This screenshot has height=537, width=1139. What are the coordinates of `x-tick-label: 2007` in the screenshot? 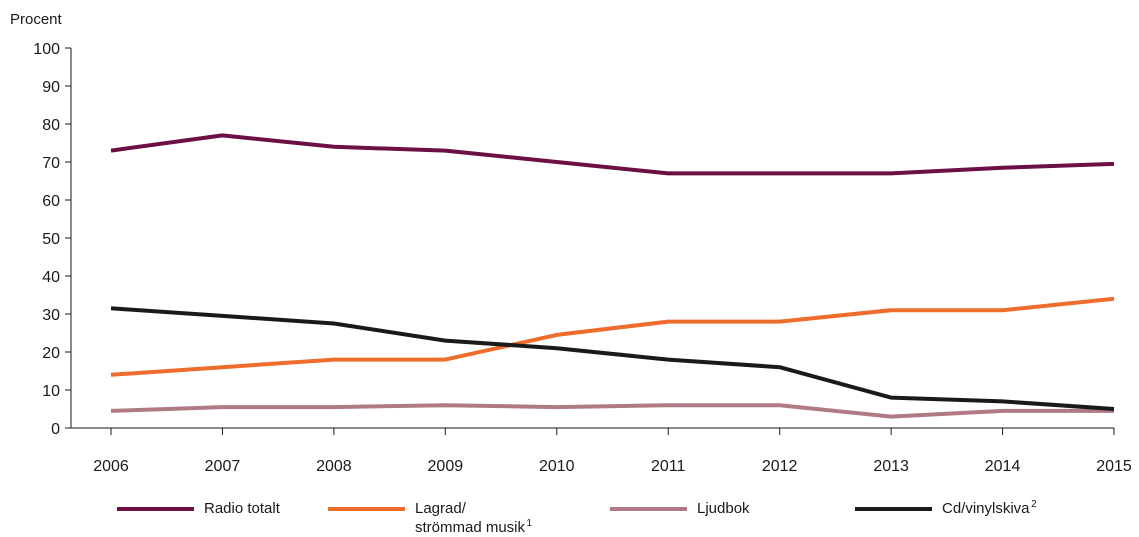 It's located at (223, 466).